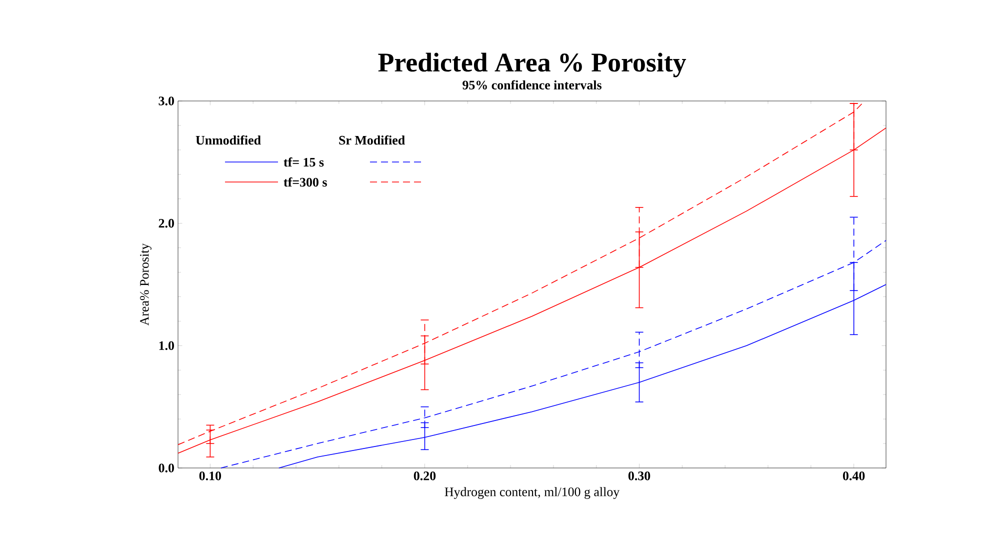 The width and height of the screenshot is (992, 550). I want to click on y-axis-title: Area% Porosity, so click(146, 284).